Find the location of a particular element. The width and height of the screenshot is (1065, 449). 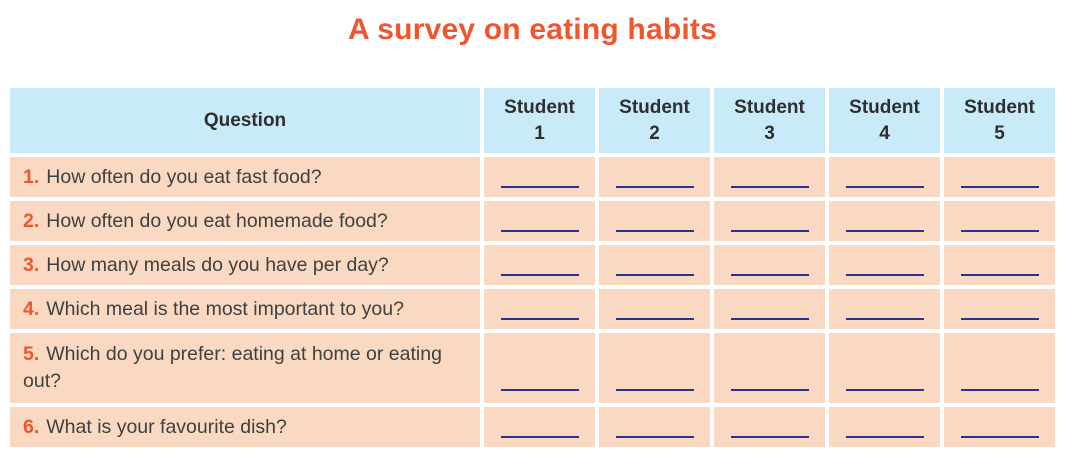

answer-cell-r5-s5 is located at coordinates (999, 368).